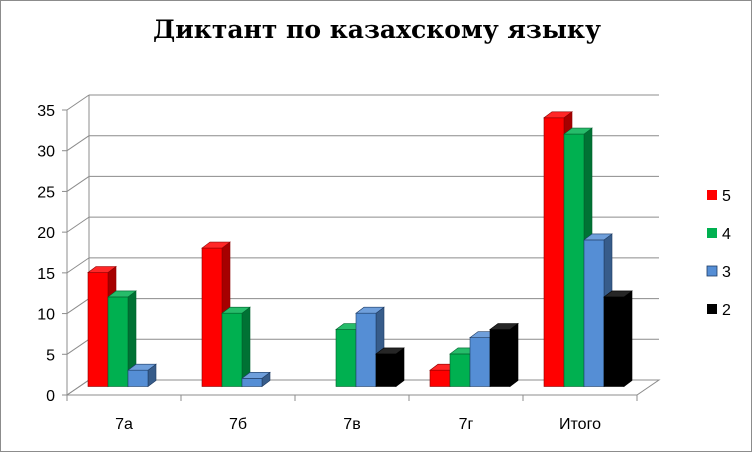 The width and height of the screenshot is (752, 456). I want to click on bar-2-7в, so click(390, 367).